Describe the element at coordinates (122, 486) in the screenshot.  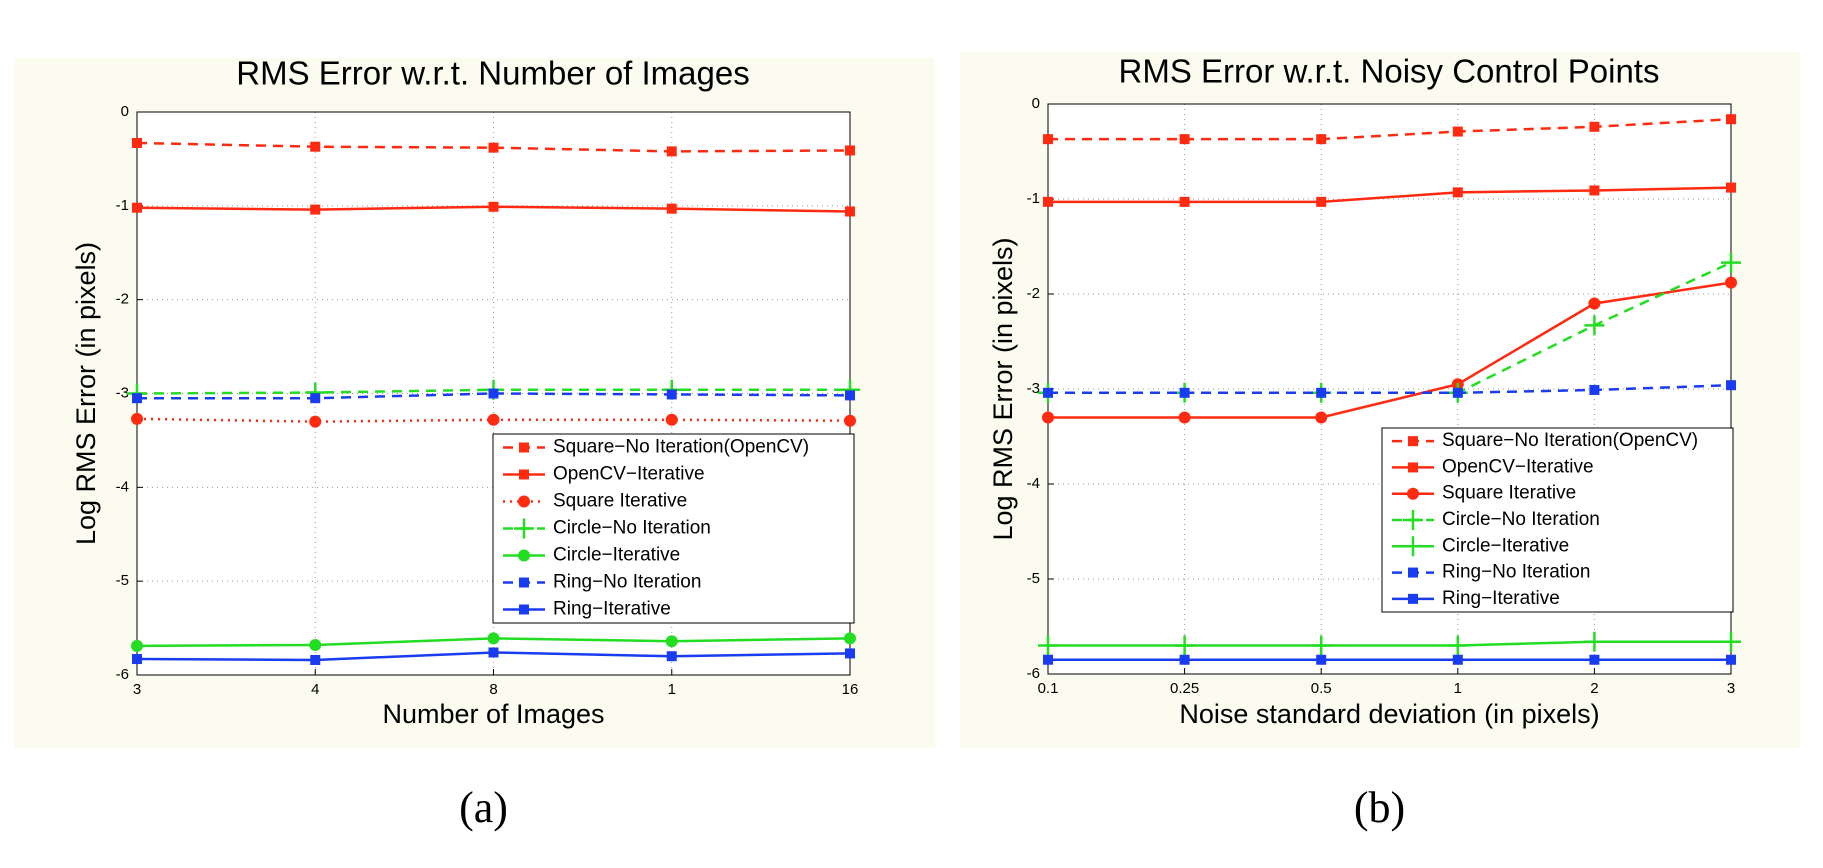
I see `y-tick-label: -4` at that location.